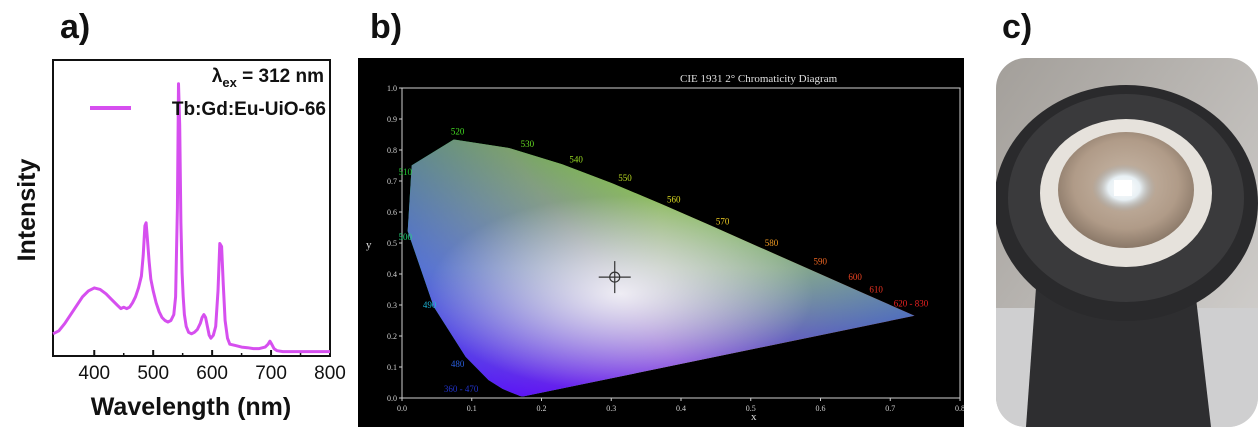 This screenshot has width=1258, height=427. I want to click on excitation-symbol: λ, so click(217, 76).